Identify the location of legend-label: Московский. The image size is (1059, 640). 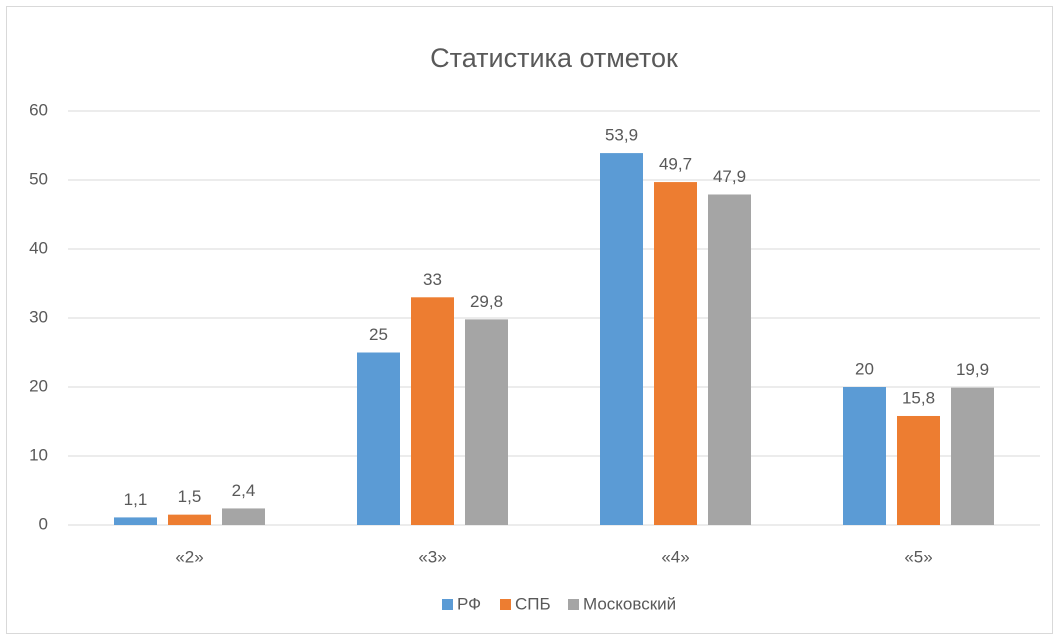
(629, 603).